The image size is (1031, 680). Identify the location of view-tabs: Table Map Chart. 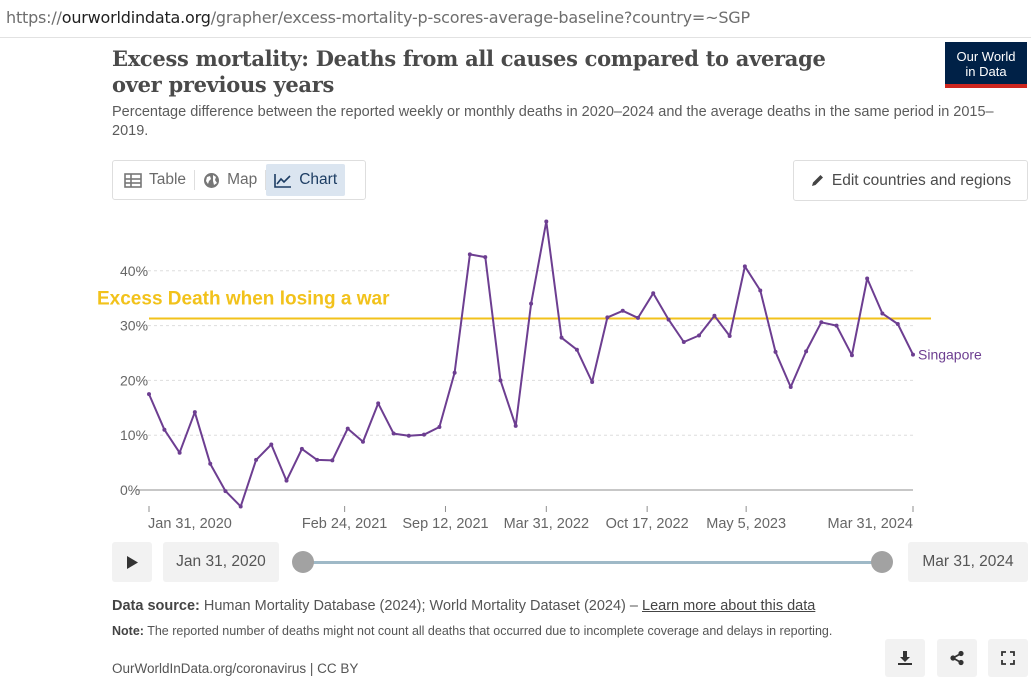
(239, 180).